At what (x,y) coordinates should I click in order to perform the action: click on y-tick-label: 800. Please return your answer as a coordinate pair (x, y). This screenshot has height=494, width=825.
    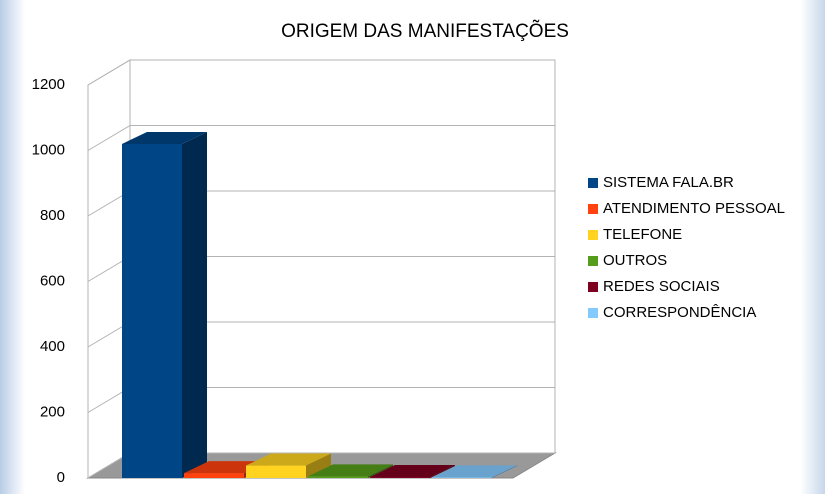
    Looking at the image, I should click on (52, 215).